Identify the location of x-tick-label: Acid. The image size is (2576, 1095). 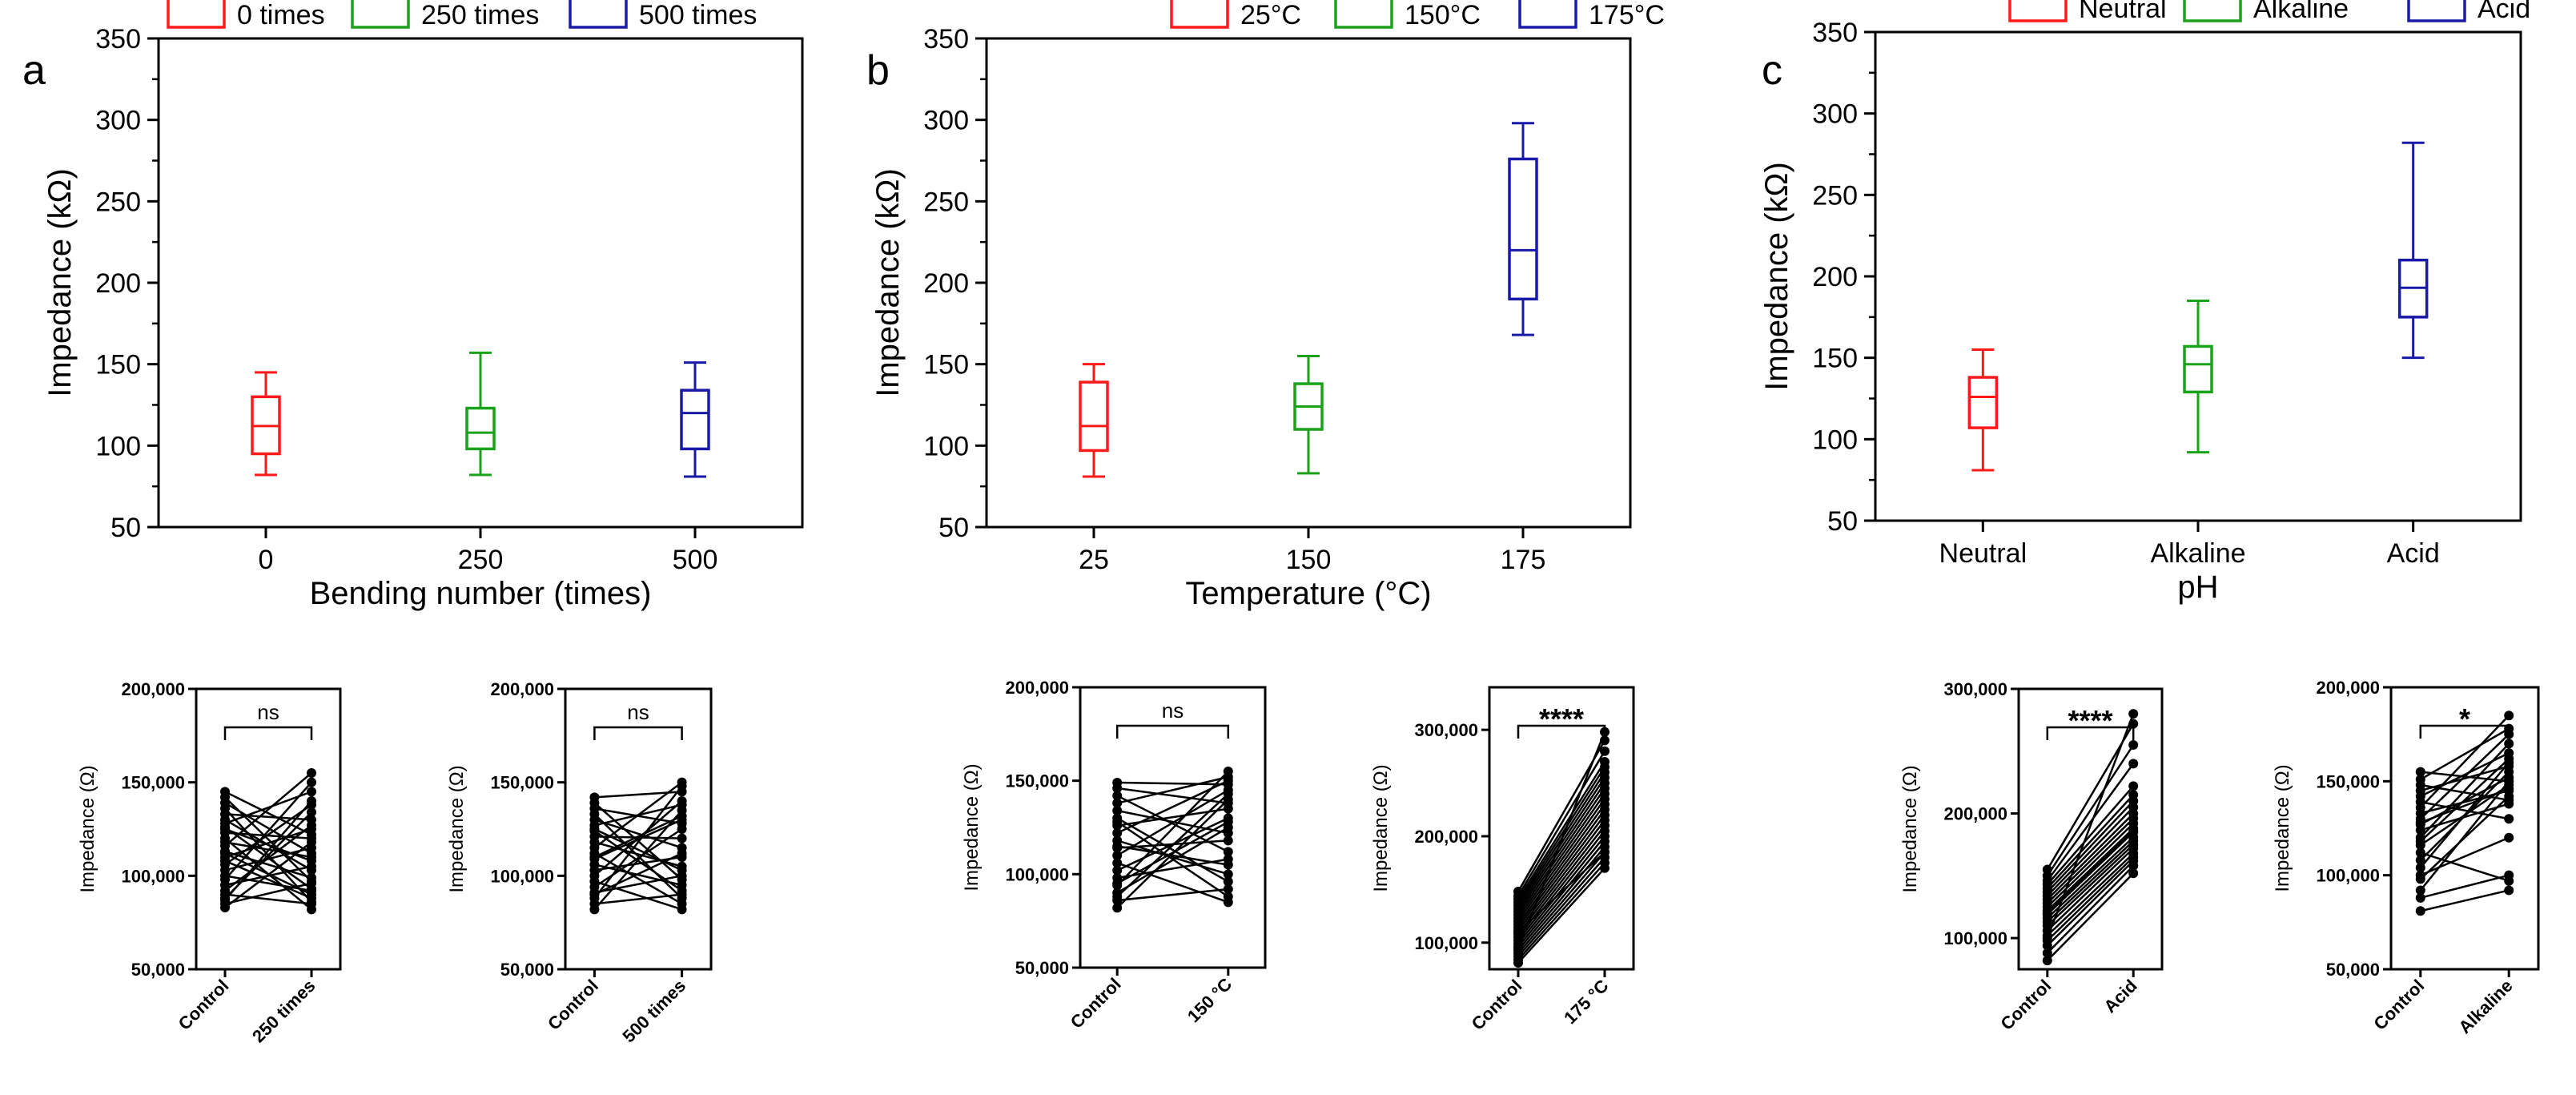
(2413, 553).